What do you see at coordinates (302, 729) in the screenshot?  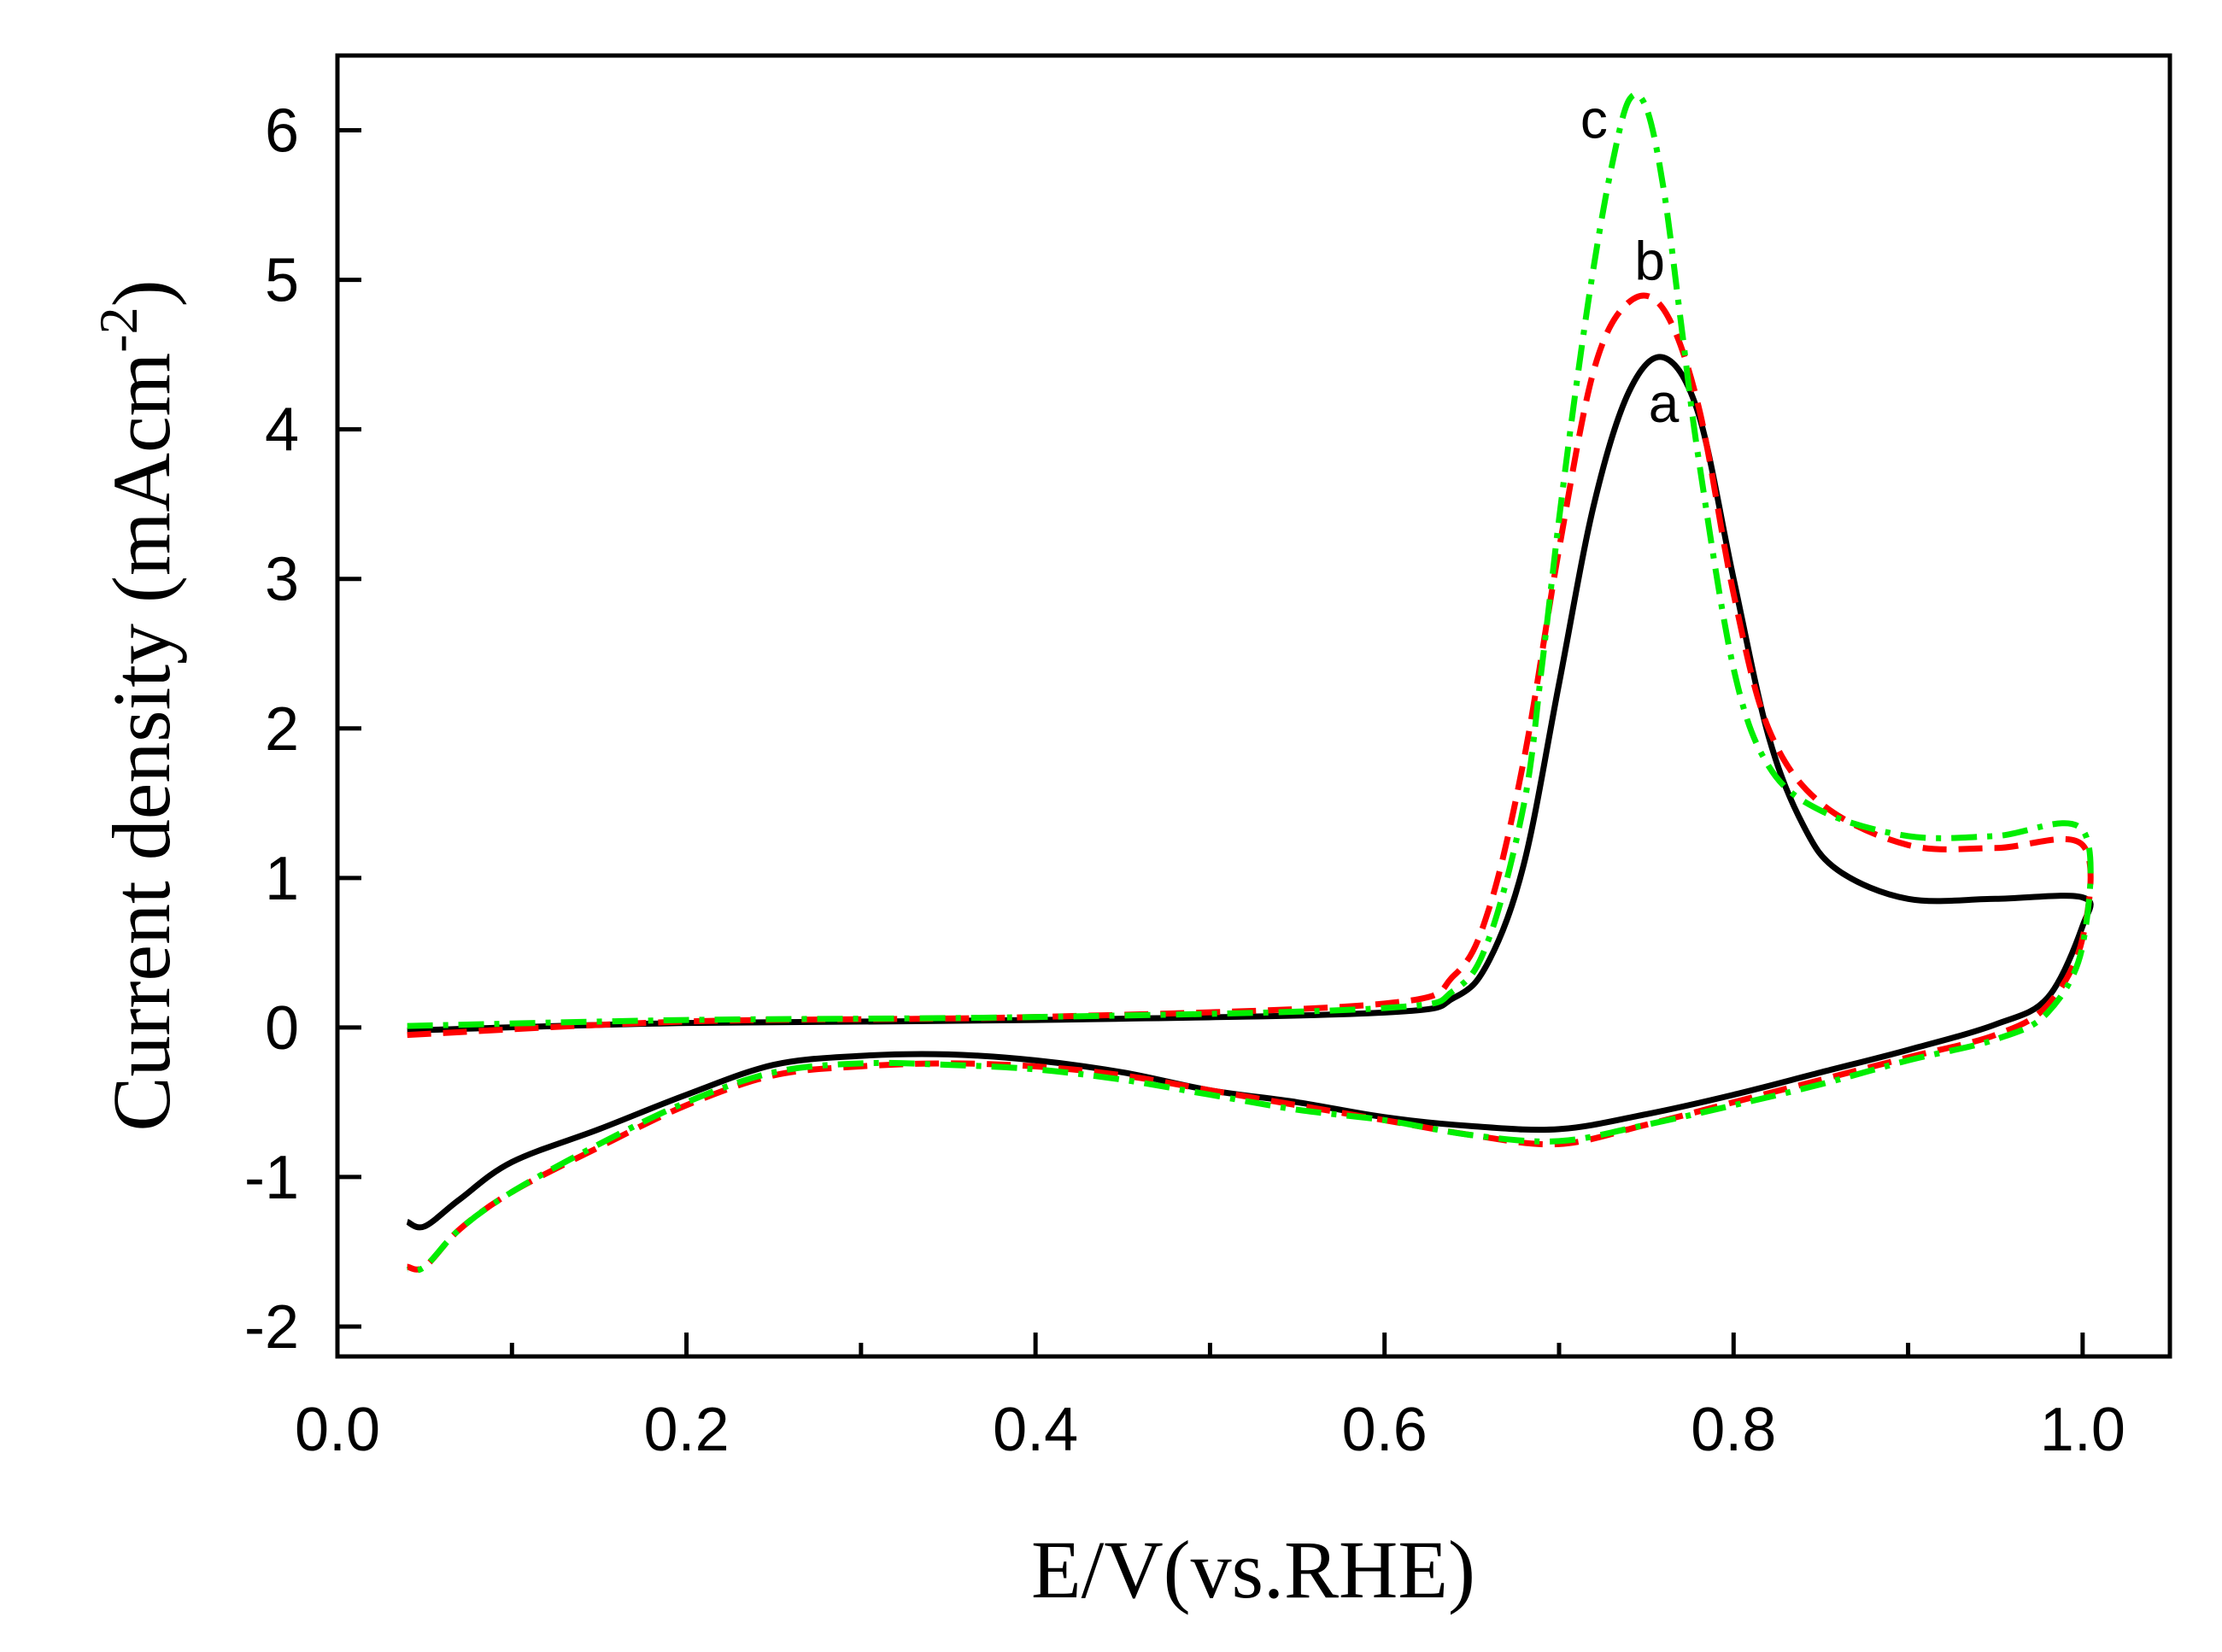 I see `y-axis: -2 -1 0 1 2 3 4 5 6` at bounding box center [302, 729].